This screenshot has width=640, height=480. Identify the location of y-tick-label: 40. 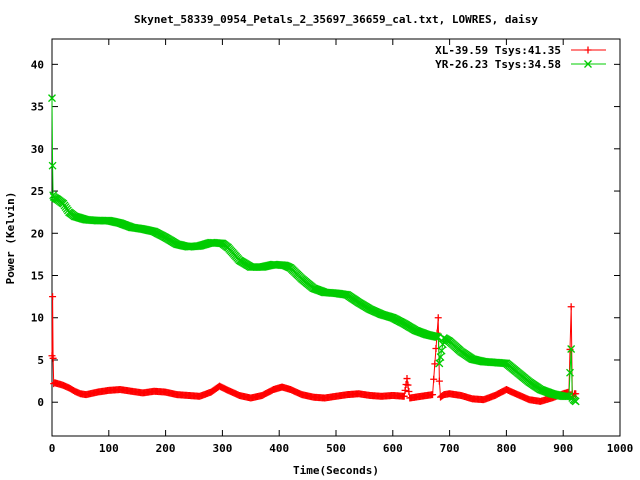
(37, 64).